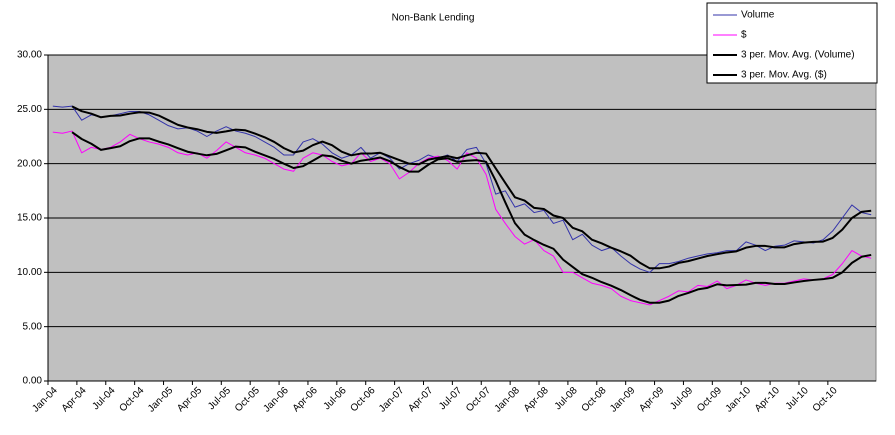 The width and height of the screenshot is (895, 435). What do you see at coordinates (29, 163) in the screenshot?
I see `y-tick-label: 20.00` at bounding box center [29, 163].